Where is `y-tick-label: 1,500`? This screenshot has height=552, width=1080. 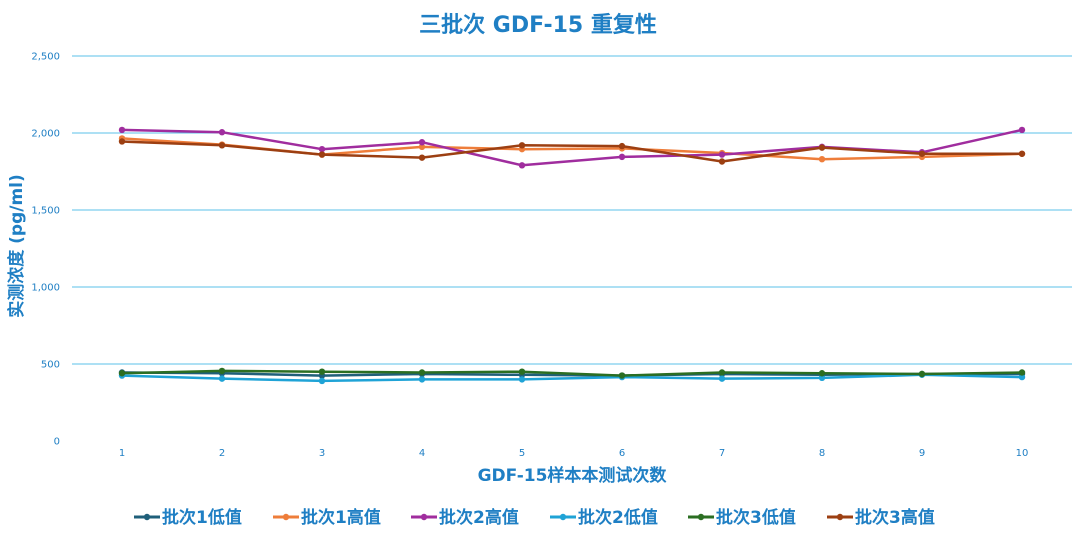 y-tick-label: 1,500 is located at coordinates (45, 211).